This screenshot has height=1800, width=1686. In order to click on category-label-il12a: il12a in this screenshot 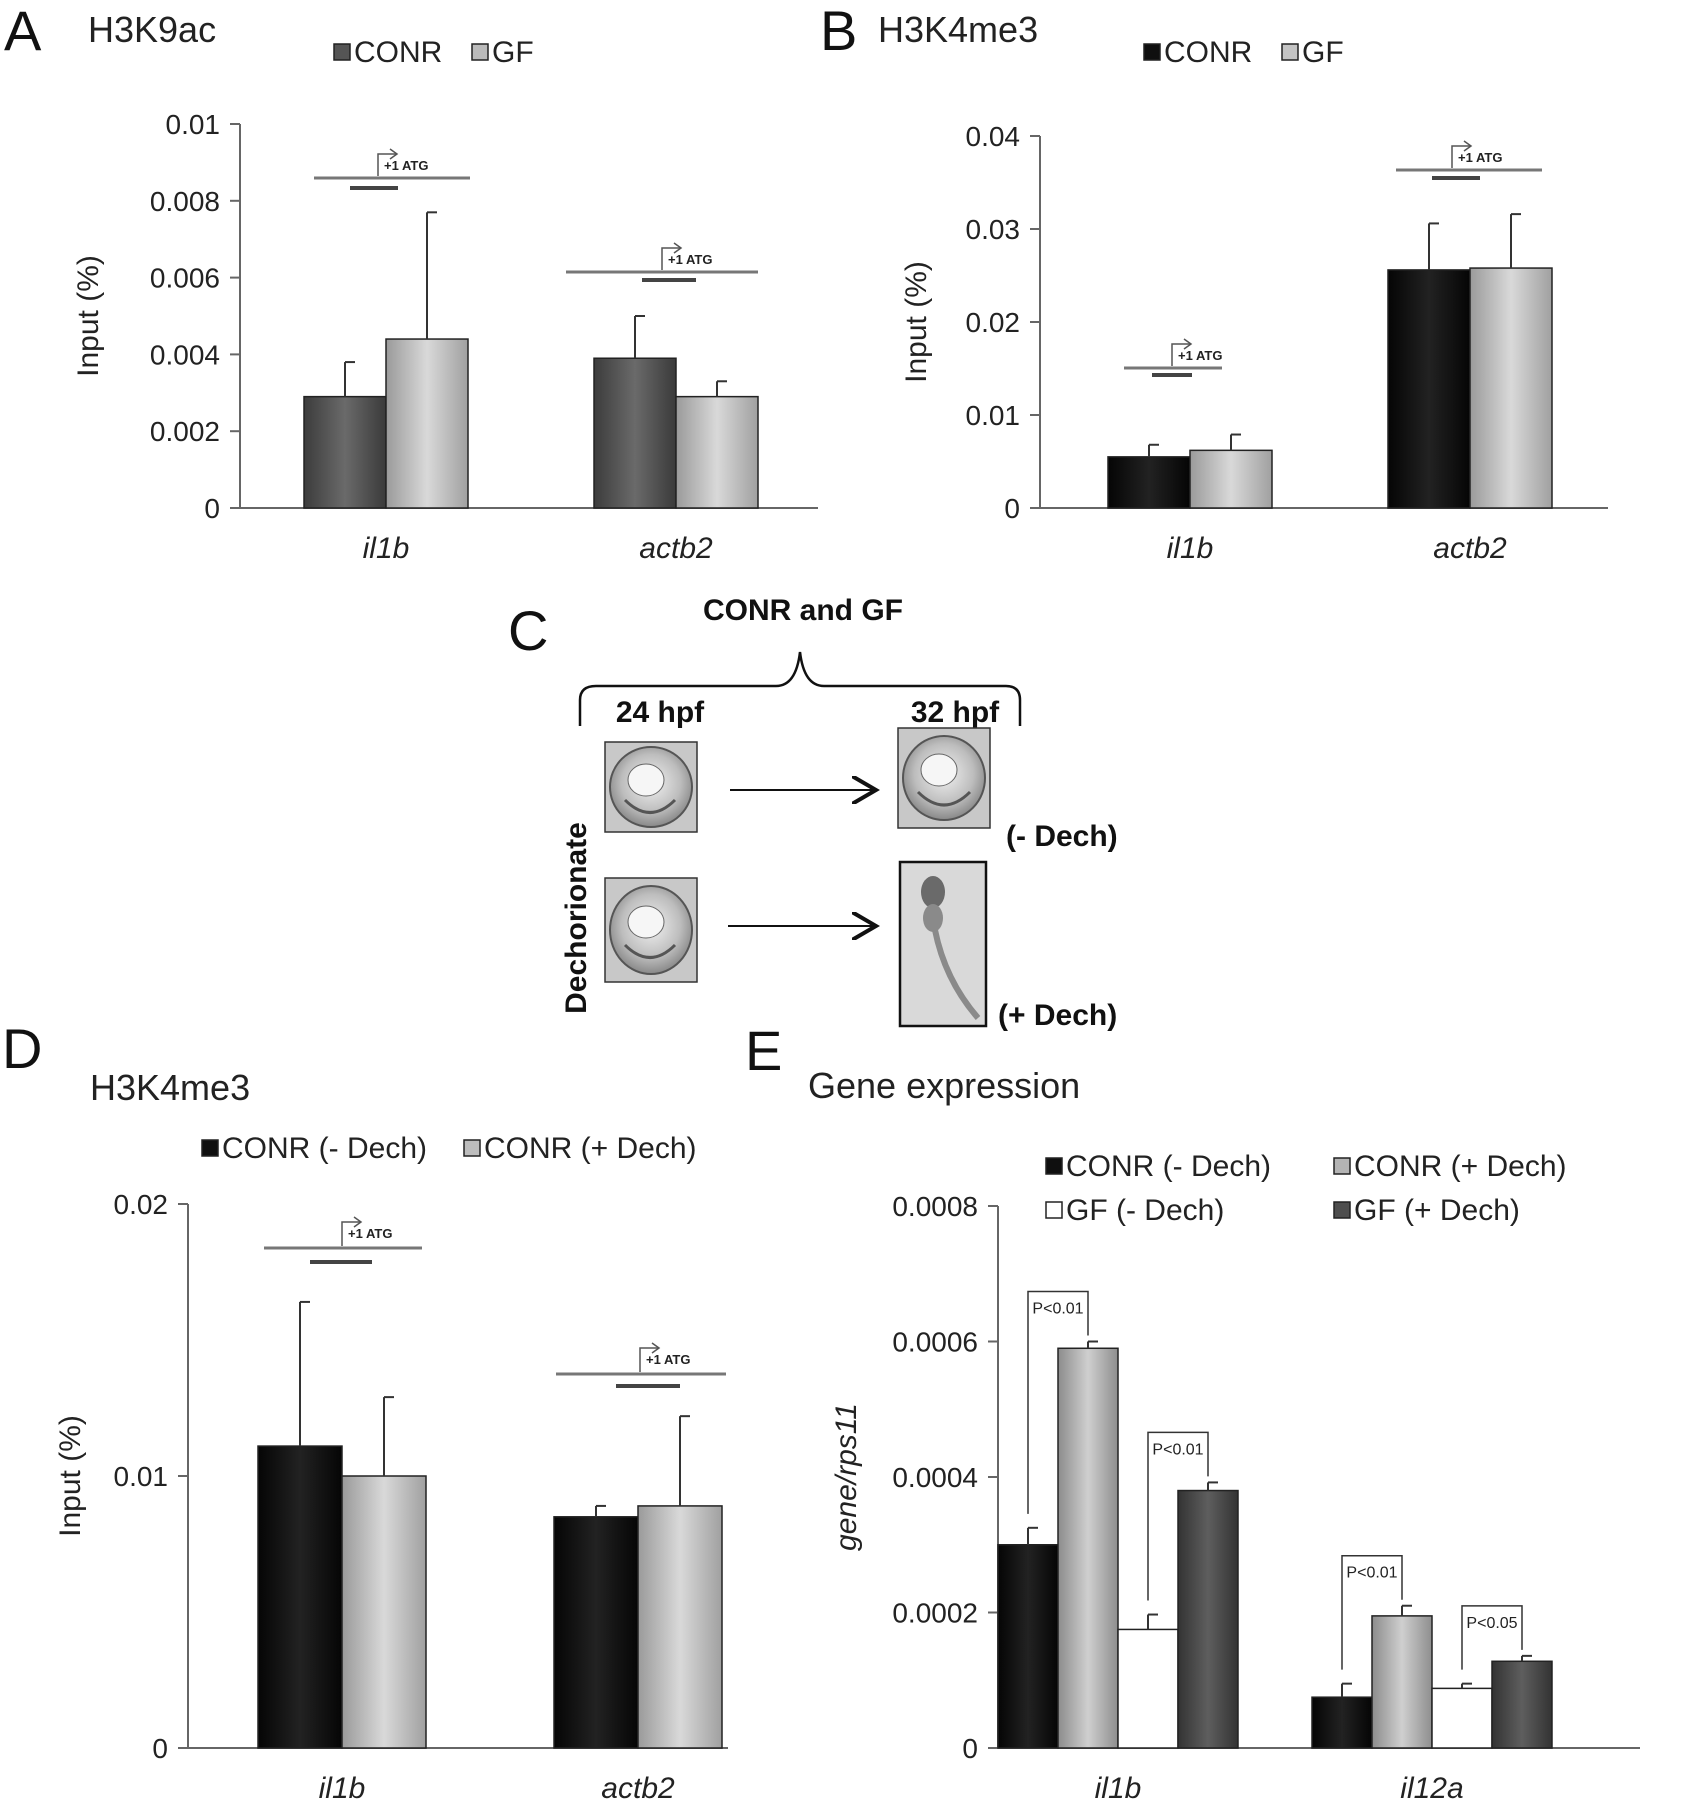, I will do `click(1431, 1786)`.